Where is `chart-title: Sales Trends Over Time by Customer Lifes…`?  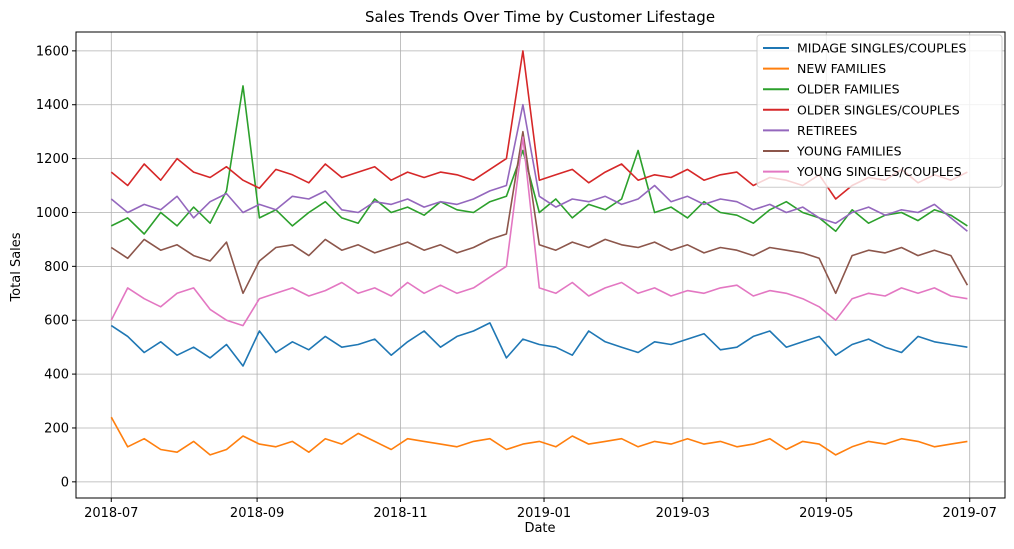 chart-title: Sales Trends Over Time by Customer Lifes… is located at coordinates (540, 17).